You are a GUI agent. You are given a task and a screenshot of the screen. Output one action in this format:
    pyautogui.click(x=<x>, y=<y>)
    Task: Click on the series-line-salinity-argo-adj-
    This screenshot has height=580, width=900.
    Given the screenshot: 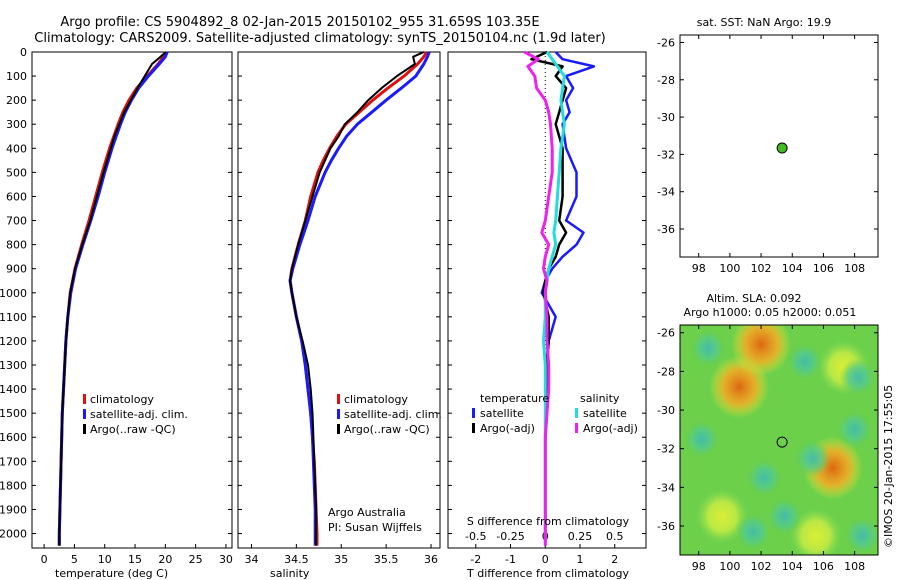 What is the action you would take?
    pyautogui.click(x=538, y=298)
    